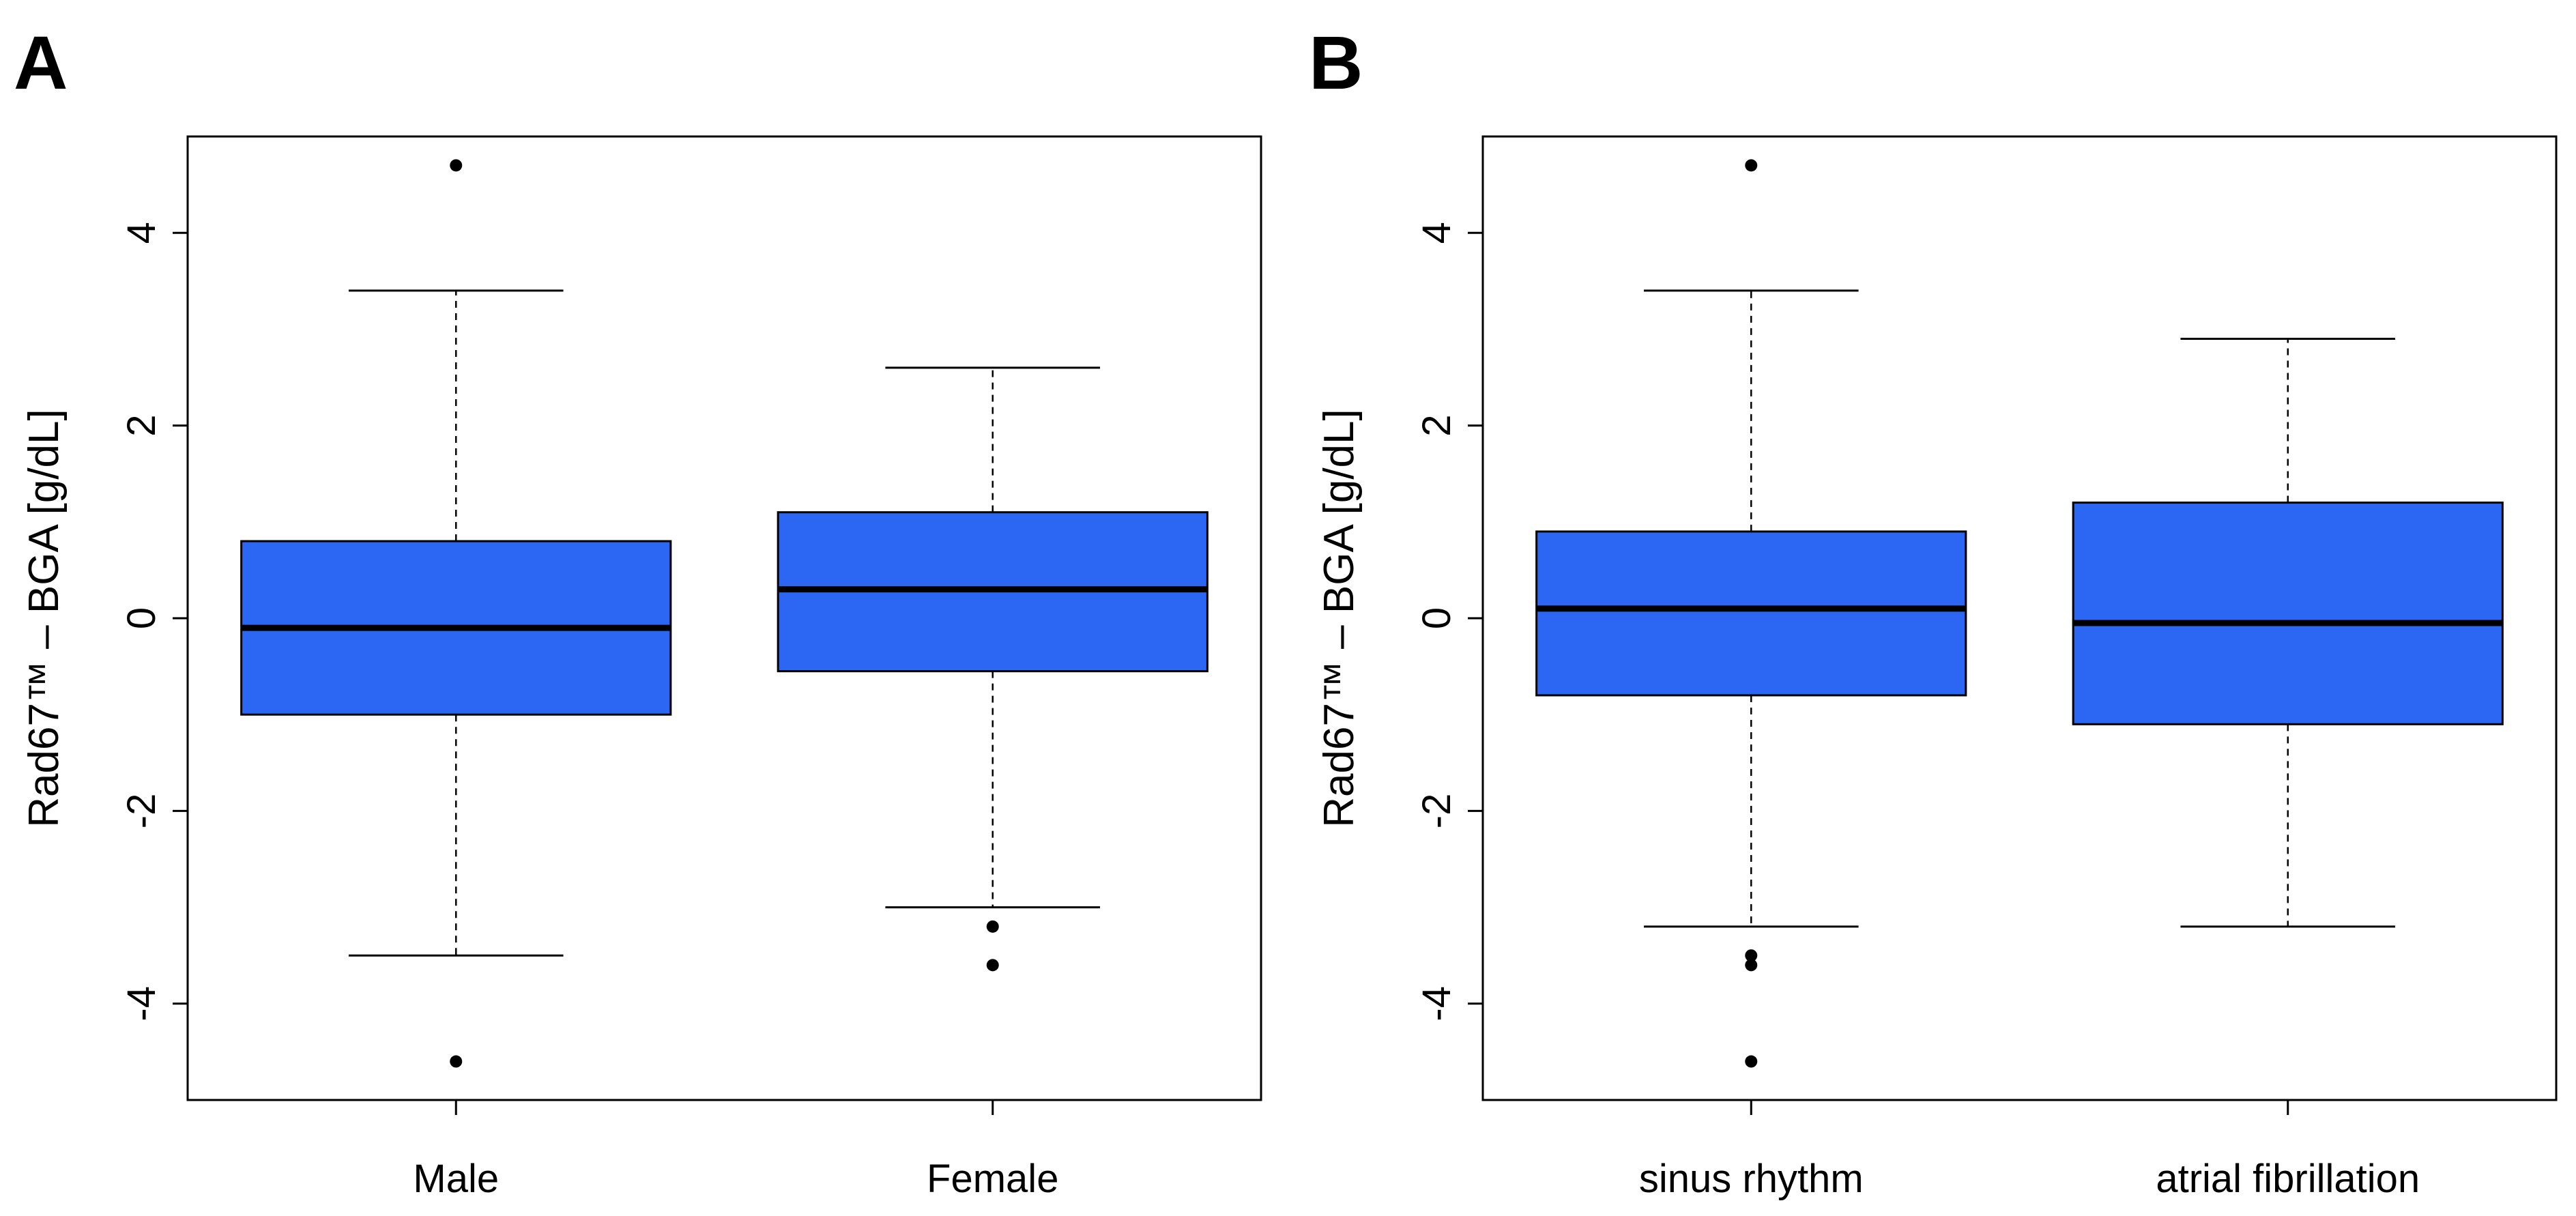 The width and height of the screenshot is (2576, 1216). Describe the element at coordinates (1751, 1179) in the screenshot. I see `x-tick-label: sinus rhythm` at that location.